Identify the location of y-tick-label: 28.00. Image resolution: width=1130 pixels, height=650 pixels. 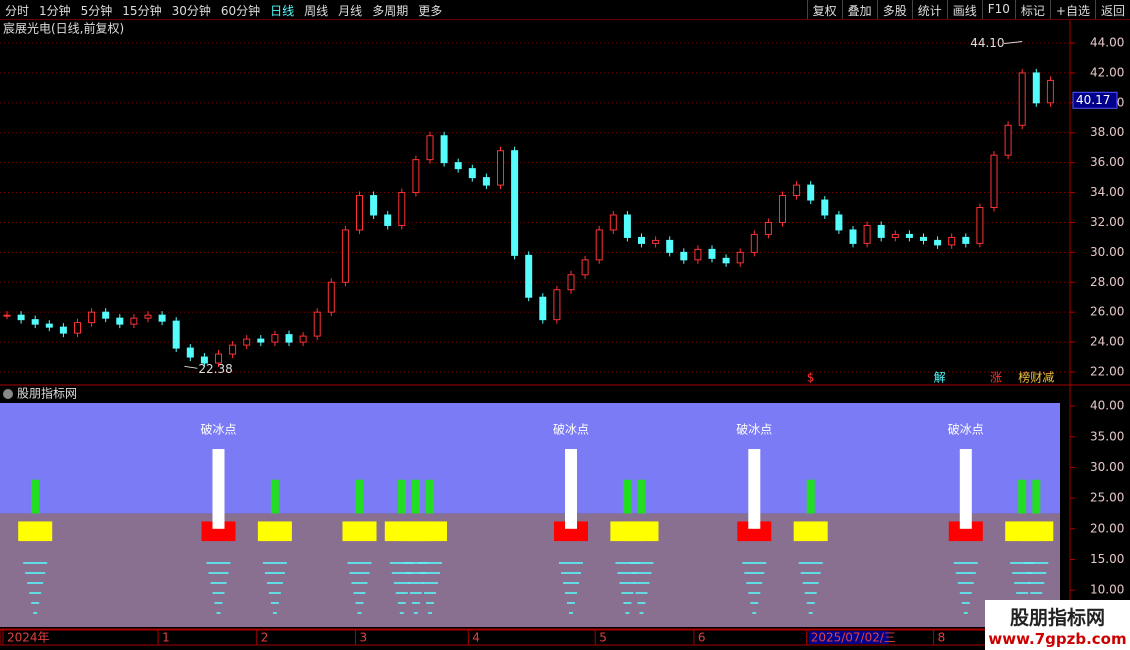
(1107, 282).